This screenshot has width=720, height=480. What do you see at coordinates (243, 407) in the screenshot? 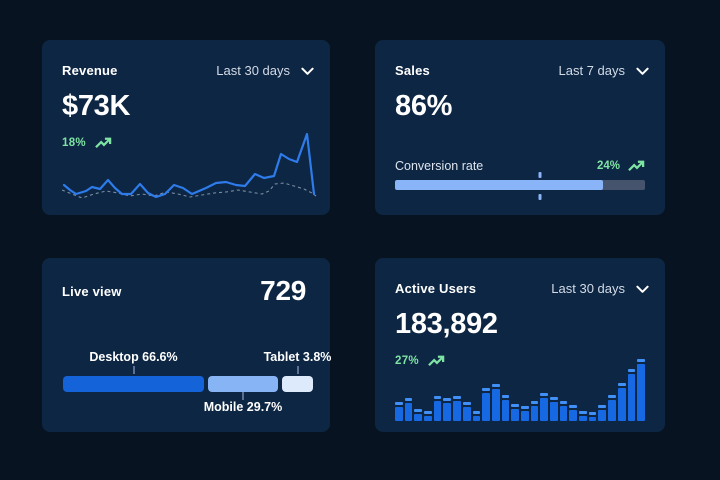
I see `segment-label-mobile: Mobile 29.7%` at bounding box center [243, 407].